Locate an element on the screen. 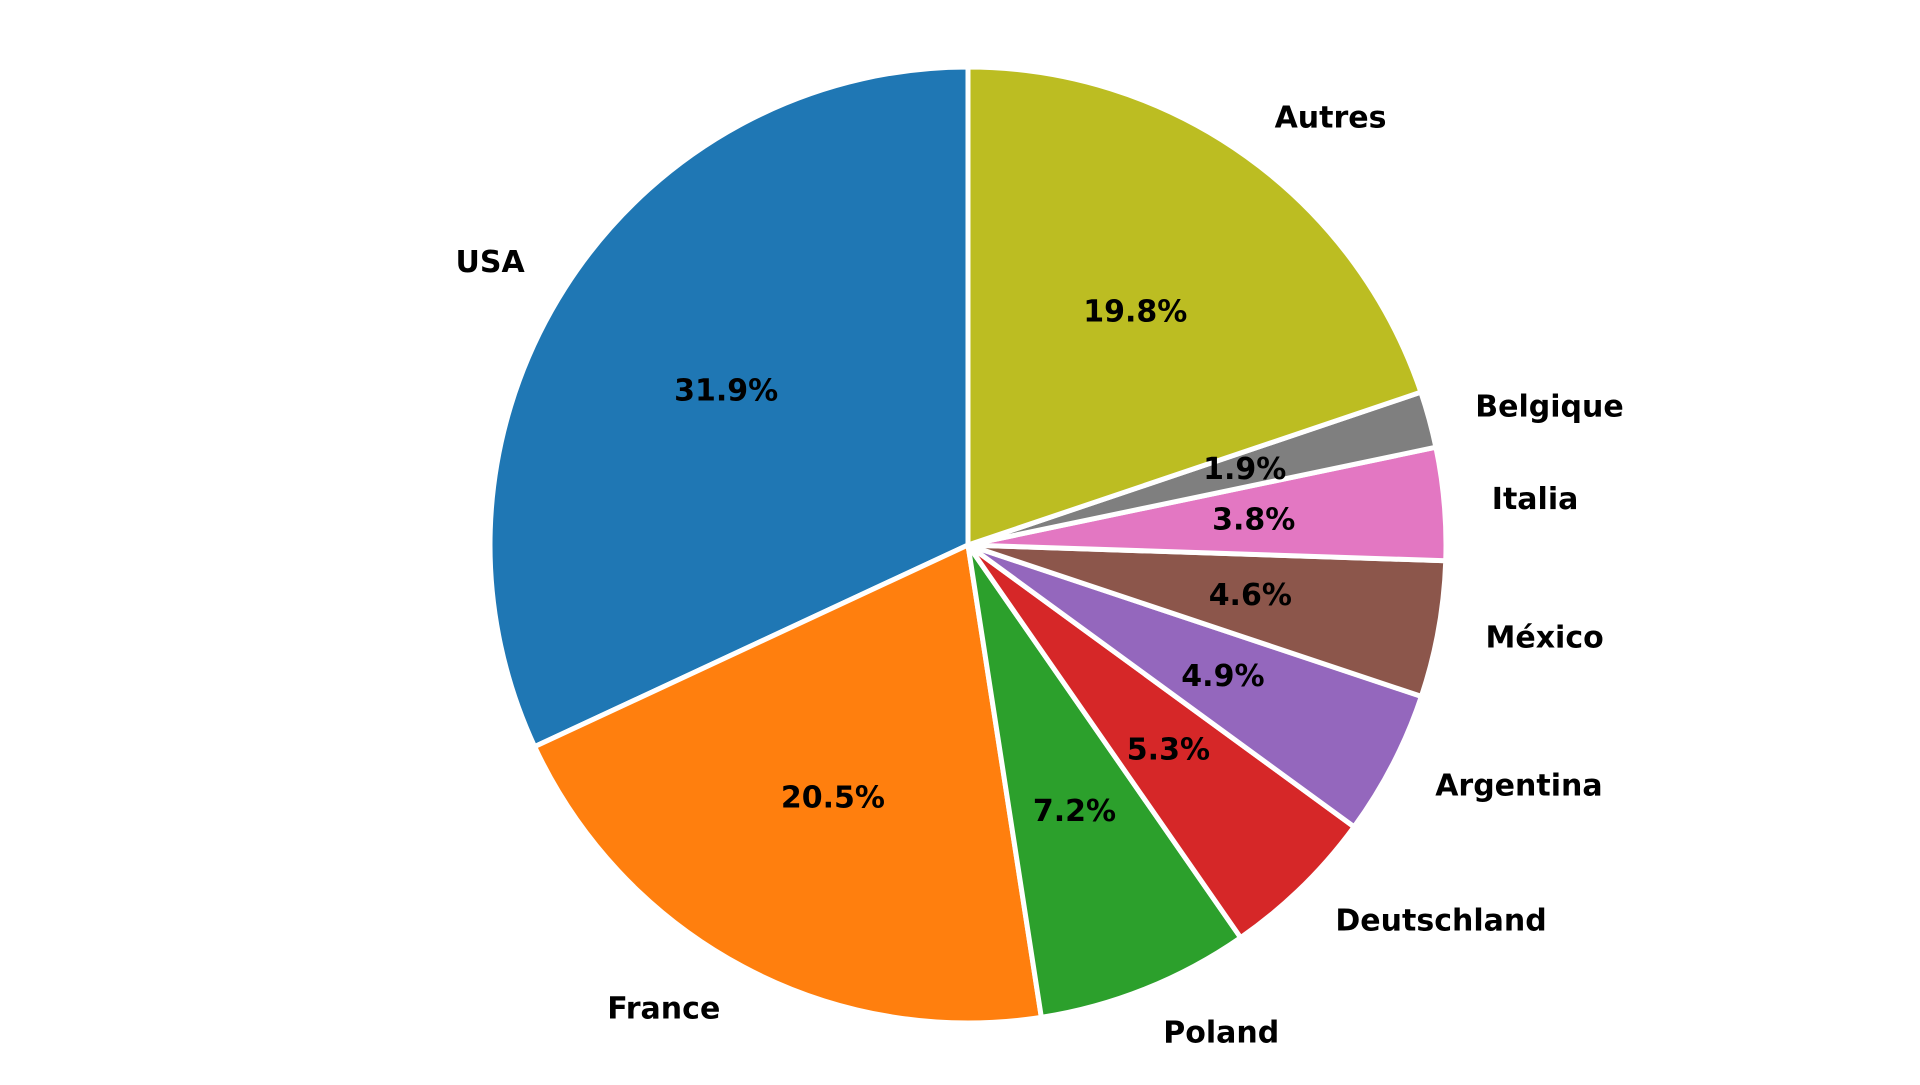 The width and height of the screenshot is (1920, 1085). pct-label-poland: 7.2% is located at coordinates (1074, 811).